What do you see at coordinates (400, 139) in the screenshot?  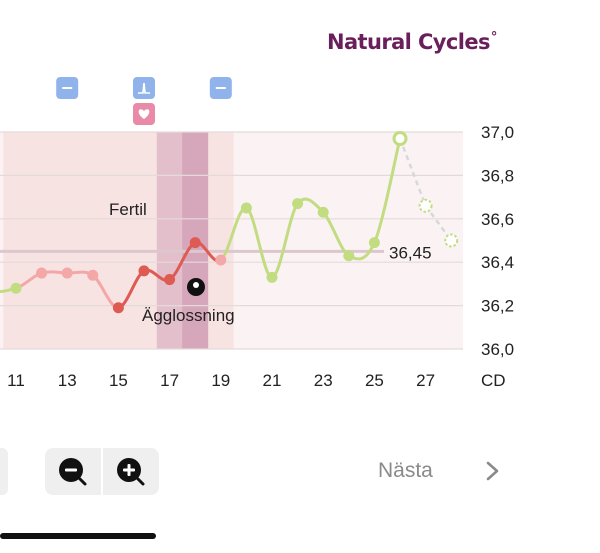 I see `temperature-point-today` at bounding box center [400, 139].